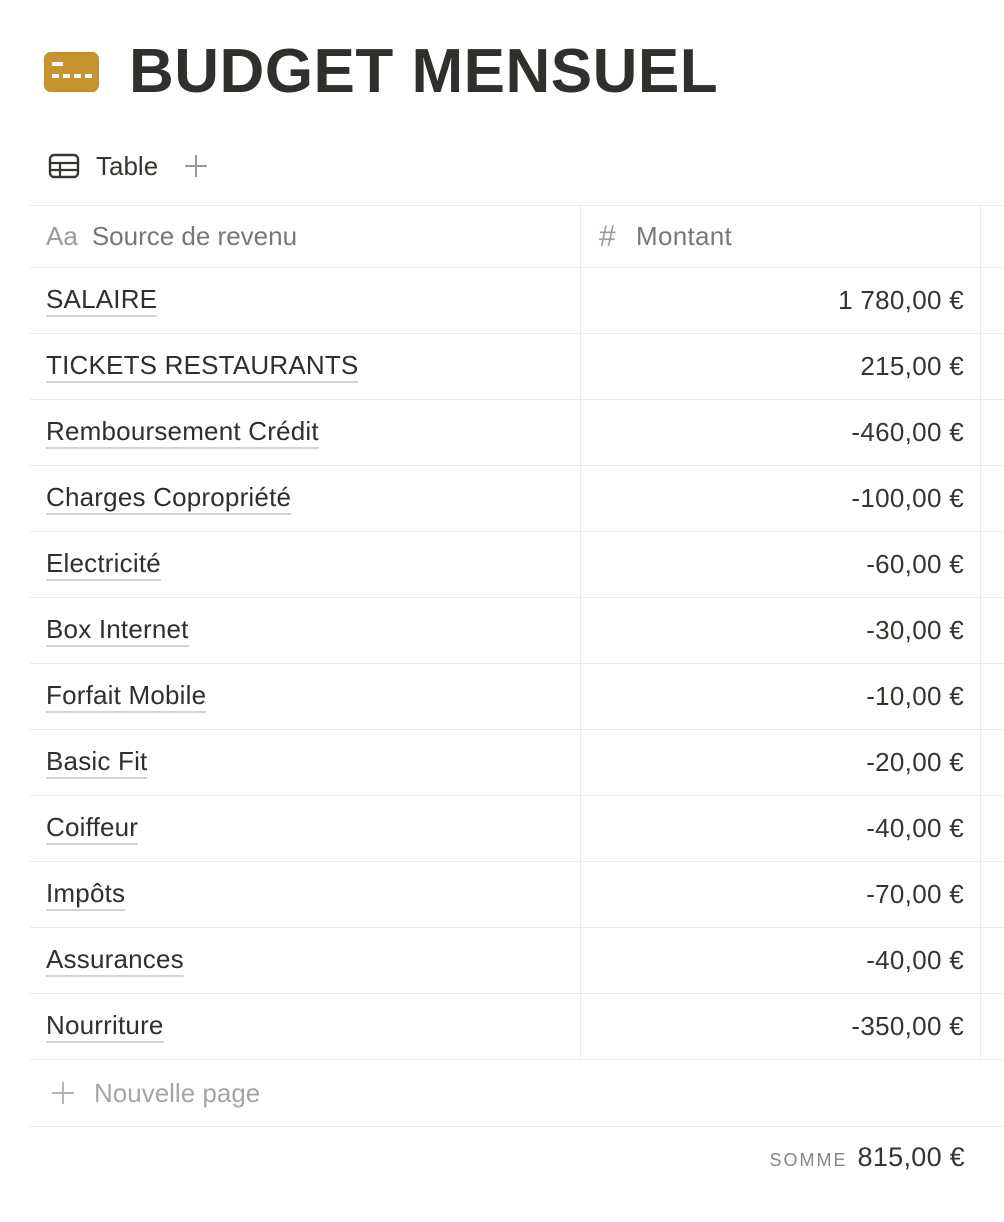 The height and width of the screenshot is (1222, 1004). Describe the element at coordinates (781, 432) in the screenshot. I see `row-amount: -460,00 €` at that location.